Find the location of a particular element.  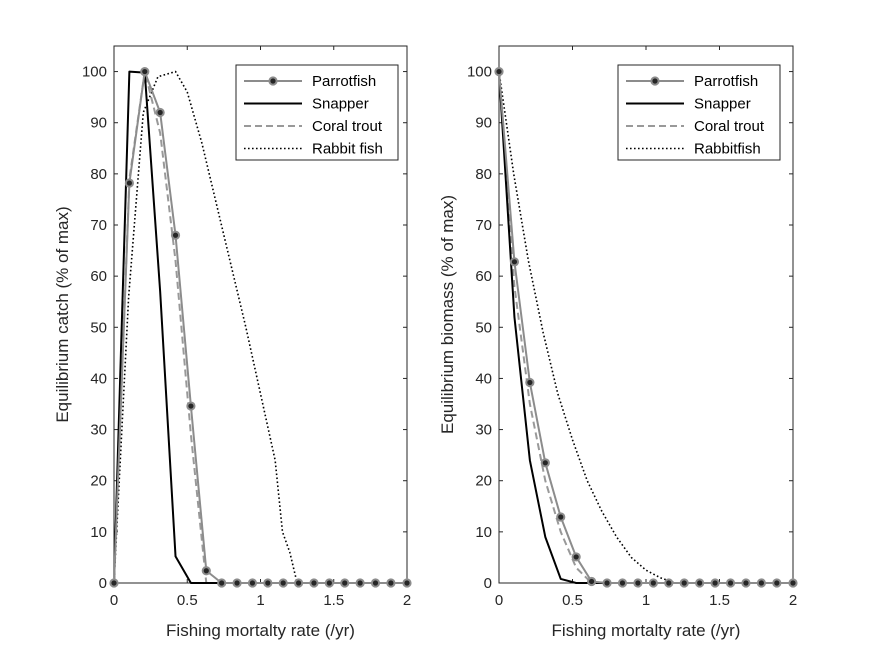

legend-label-rabbit-fish: Rabbitfish is located at coordinates (727, 149).